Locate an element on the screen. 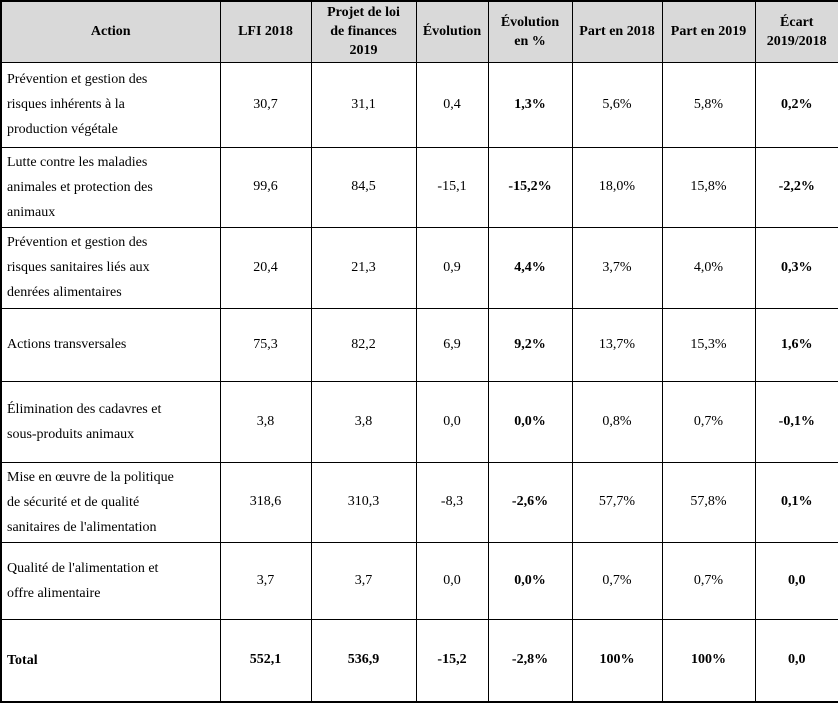  header-cell-evolution-pct: Évolution en % is located at coordinates (530, 31).